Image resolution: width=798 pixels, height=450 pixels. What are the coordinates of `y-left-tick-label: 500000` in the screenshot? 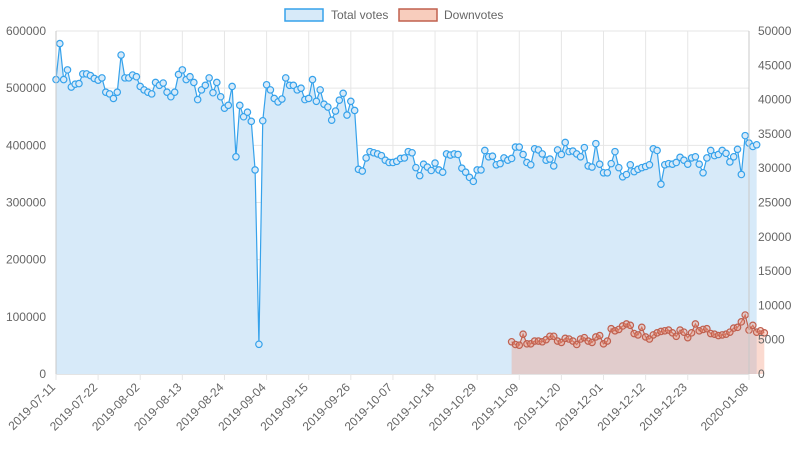 It's located at (26, 88).